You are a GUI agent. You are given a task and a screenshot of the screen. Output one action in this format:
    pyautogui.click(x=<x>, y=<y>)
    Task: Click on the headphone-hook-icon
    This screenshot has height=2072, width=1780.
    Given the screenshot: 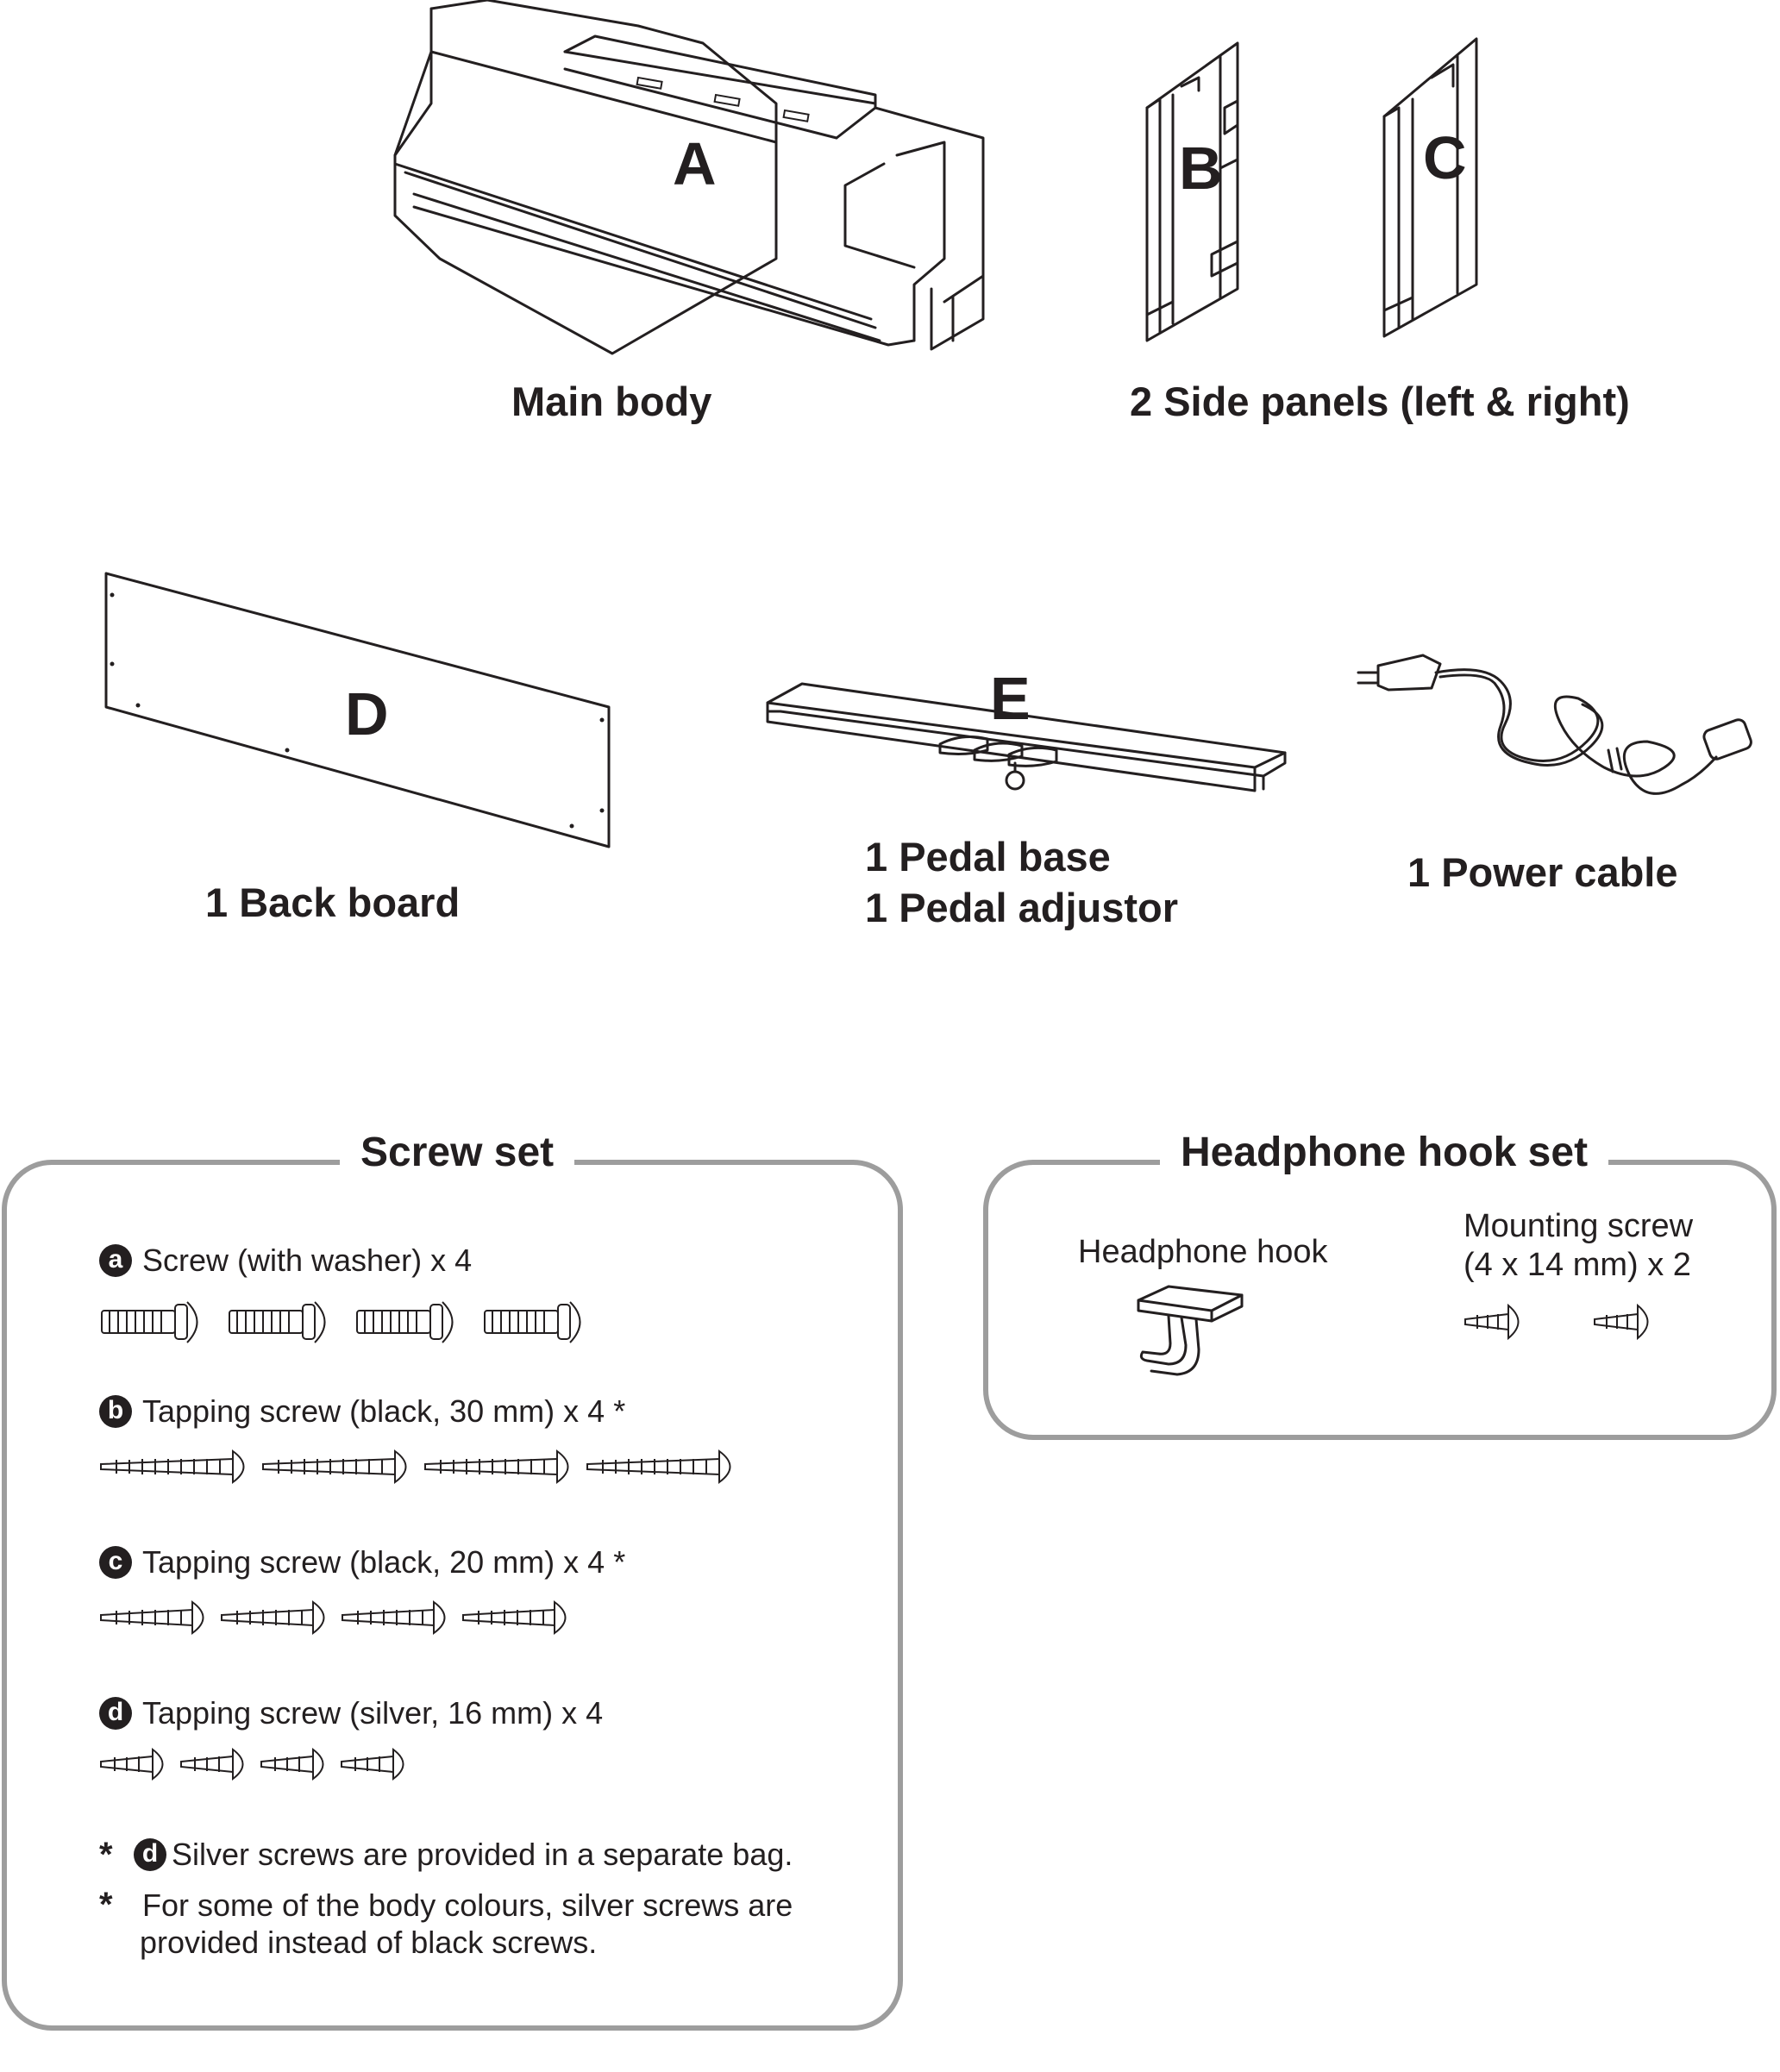 What is the action you would take?
    pyautogui.click(x=1190, y=1330)
    